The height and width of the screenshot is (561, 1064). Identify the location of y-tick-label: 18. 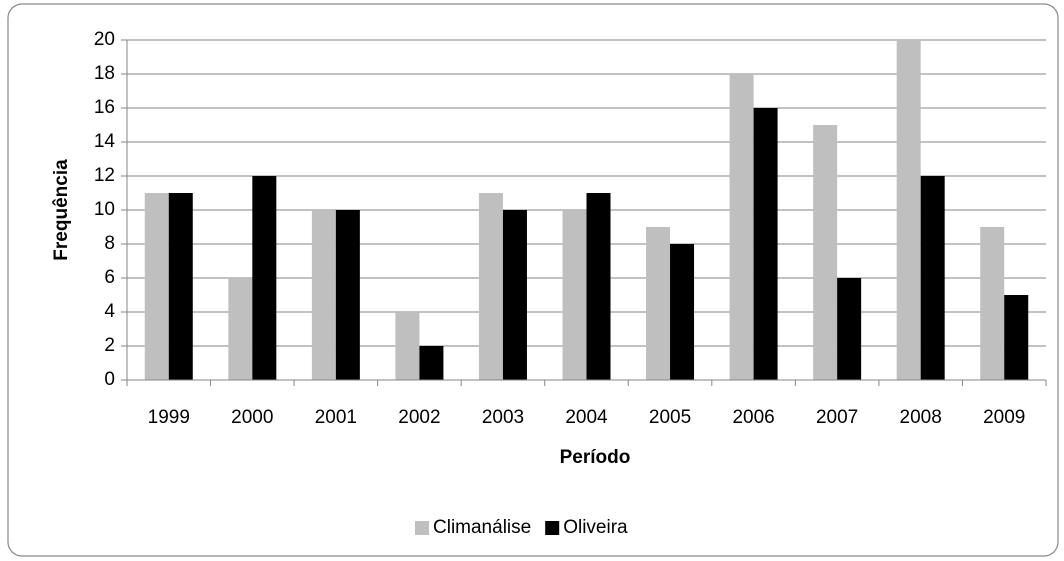
(104, 73).